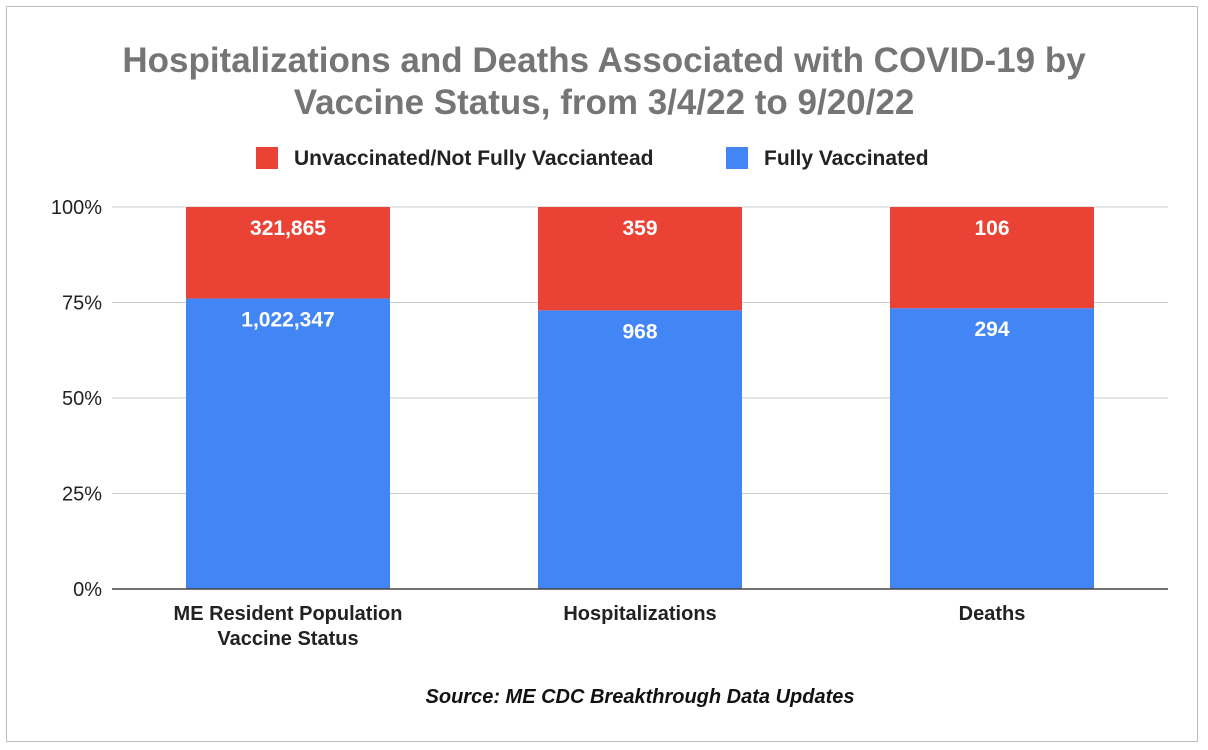 The height and width of the screenshot is (750, 1208). I want to click on data-label: 106, so click(991, 228).